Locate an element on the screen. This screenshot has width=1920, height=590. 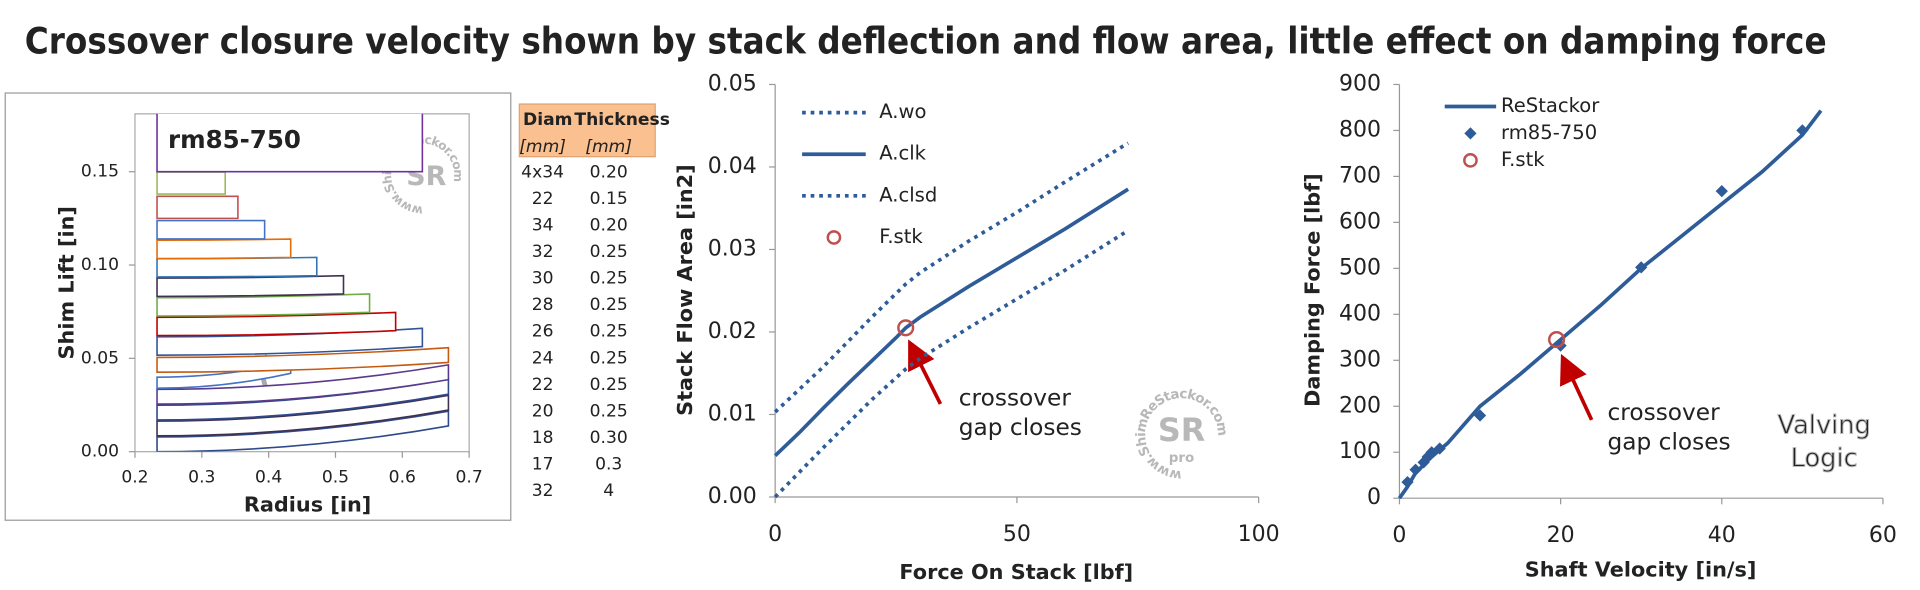
x-tick-label: 0.4 is located at coordinates (268, 477).